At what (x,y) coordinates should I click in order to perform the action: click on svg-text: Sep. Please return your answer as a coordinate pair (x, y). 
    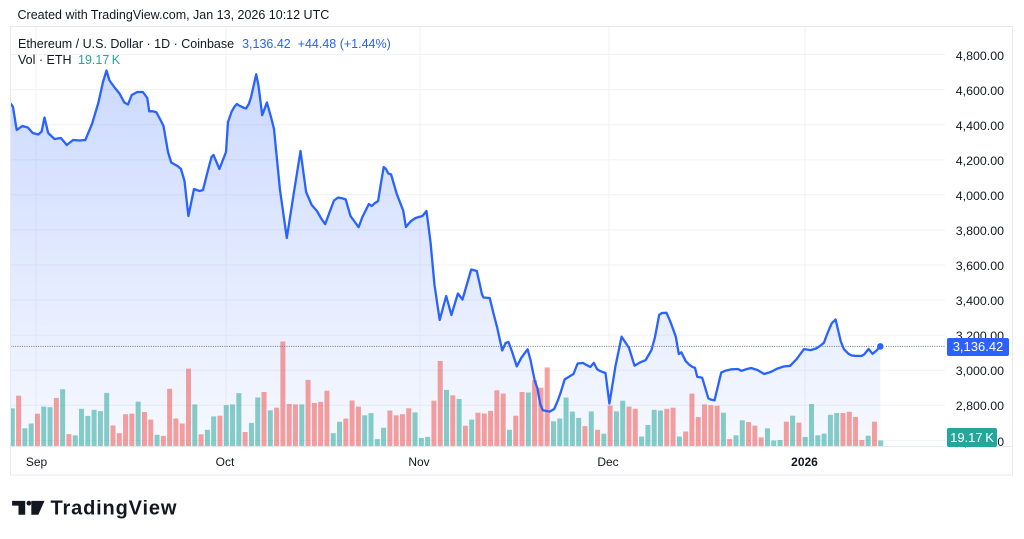
    Looking at the image, I should click on (37, 462).